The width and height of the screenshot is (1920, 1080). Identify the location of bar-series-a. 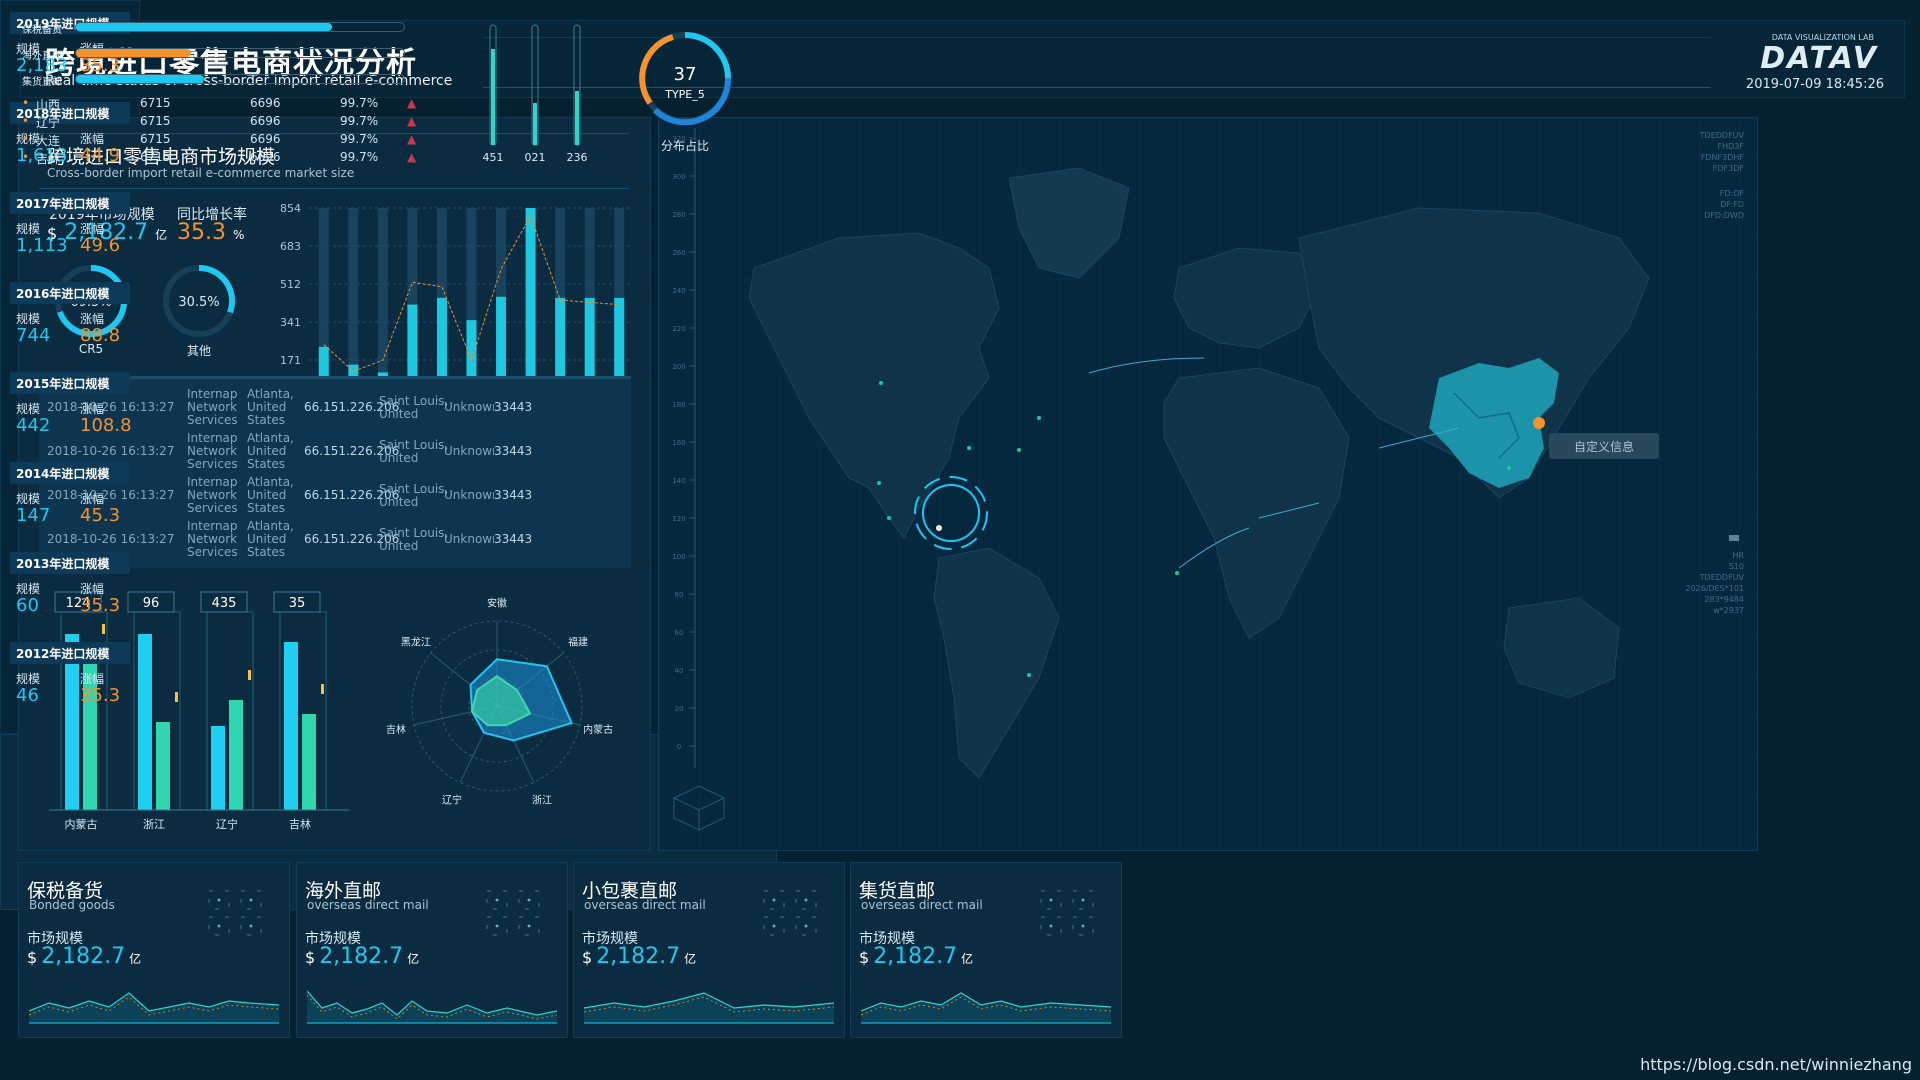
(72, 722).